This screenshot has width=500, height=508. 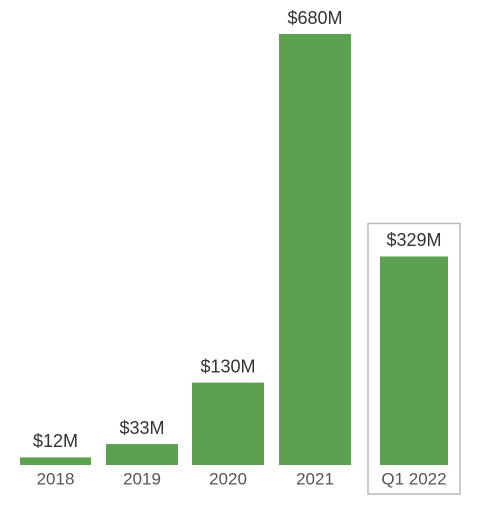 I want to click on x-tick-label: Q1 2022, so click(x=413, y=478).